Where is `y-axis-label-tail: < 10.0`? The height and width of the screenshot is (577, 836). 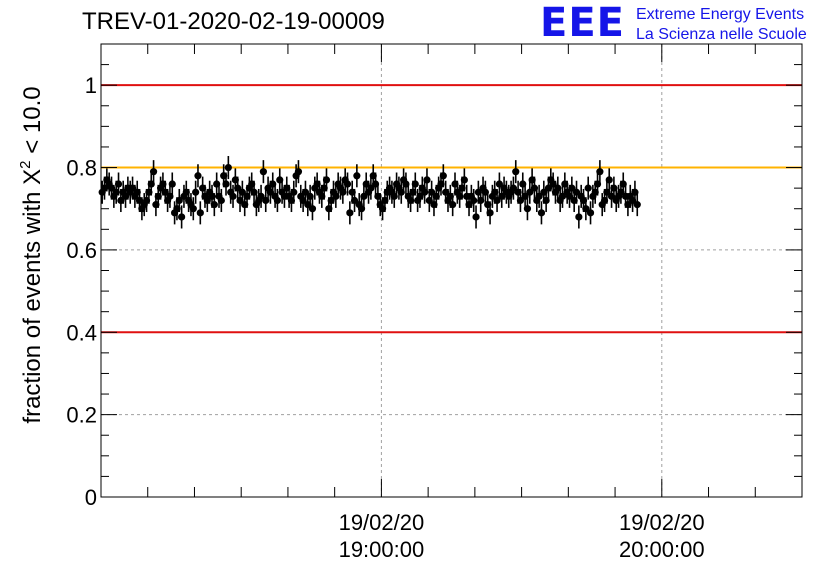 y-axis-label-tail: < 10.0 is located at coordinates (32, 123).